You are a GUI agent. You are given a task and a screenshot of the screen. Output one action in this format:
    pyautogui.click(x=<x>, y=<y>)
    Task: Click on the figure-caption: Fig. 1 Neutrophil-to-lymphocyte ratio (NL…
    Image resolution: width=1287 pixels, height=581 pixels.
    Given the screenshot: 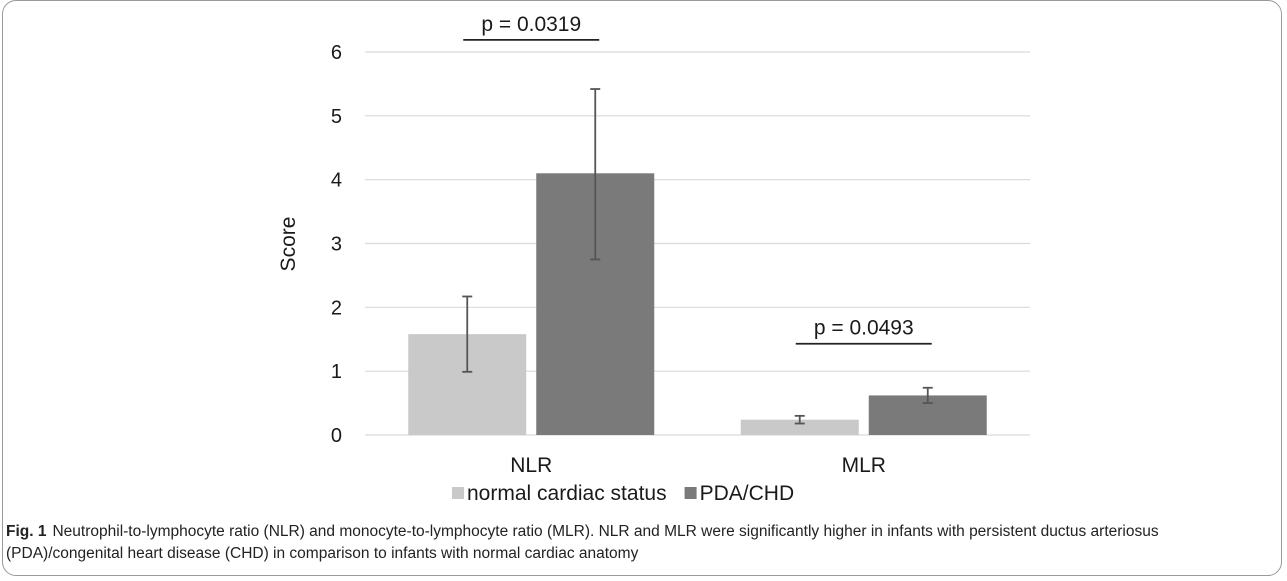 What is the action you would take?
    pyautogui.click(x=626, y=543)
    